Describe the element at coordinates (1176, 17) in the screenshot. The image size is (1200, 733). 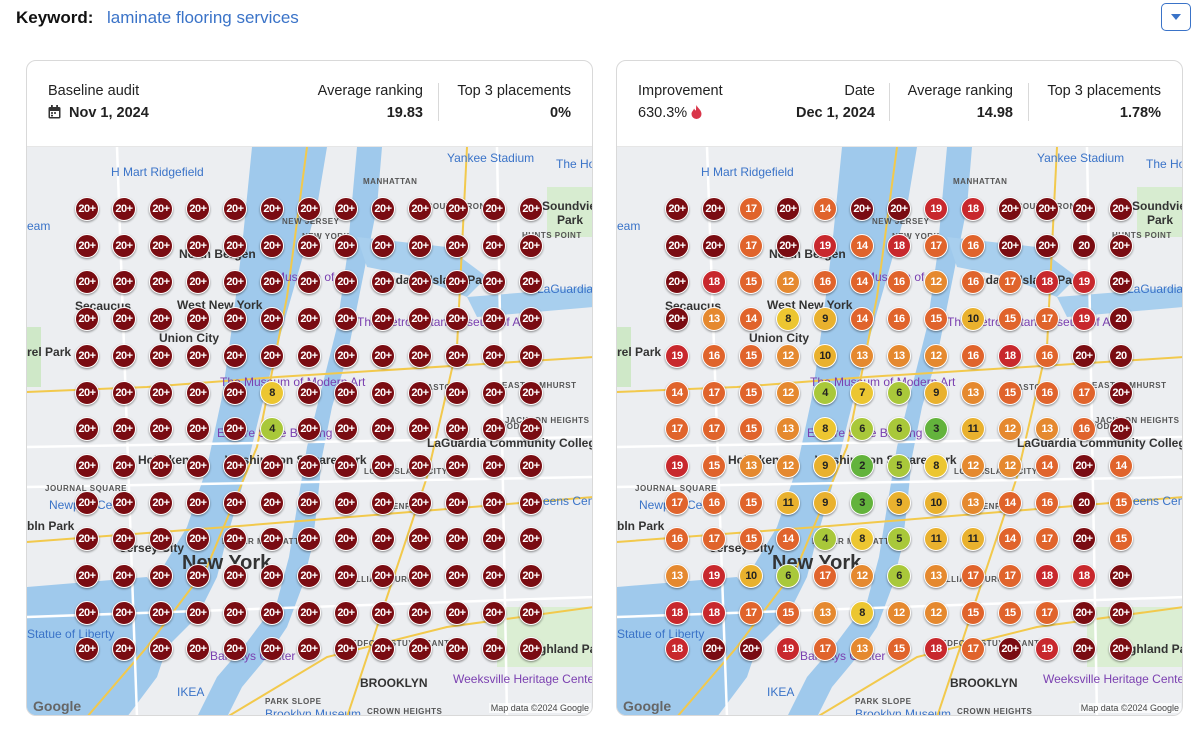
I see `dropdown-button` at that location.